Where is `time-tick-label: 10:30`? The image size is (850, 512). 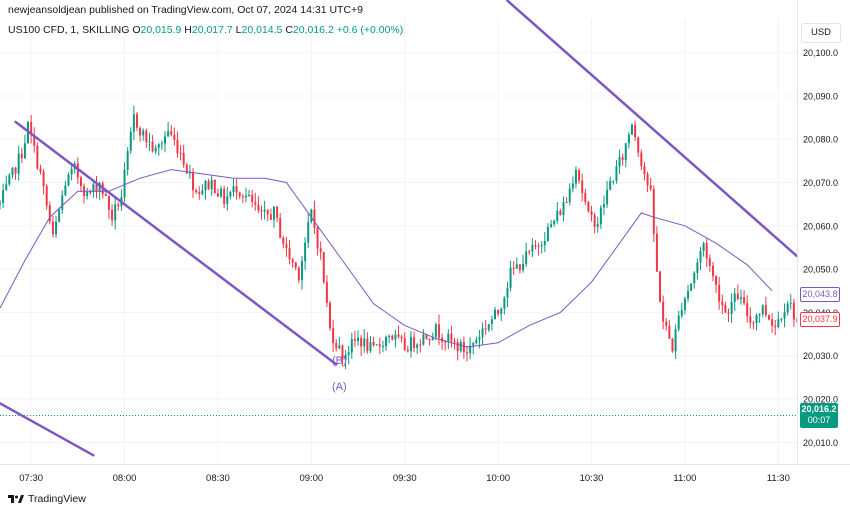 time-tick-label: 10:30 is located at coordinates (592, 478).